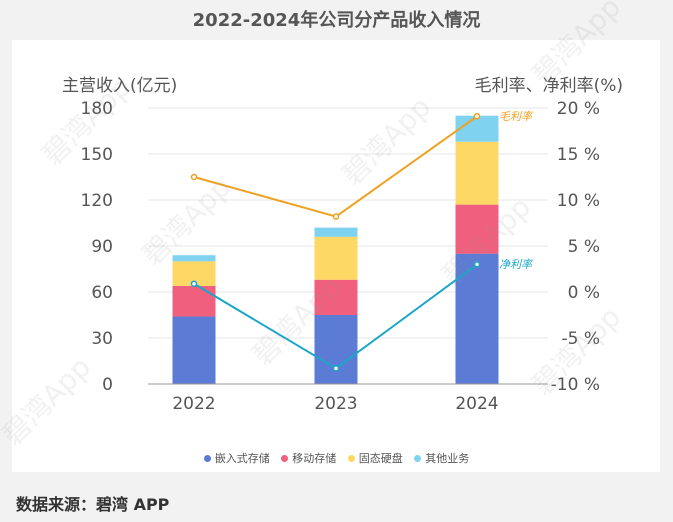 This screenshot has height=522, width=673. I want to click on right-tick-label: -10 %, so click(575, 385).